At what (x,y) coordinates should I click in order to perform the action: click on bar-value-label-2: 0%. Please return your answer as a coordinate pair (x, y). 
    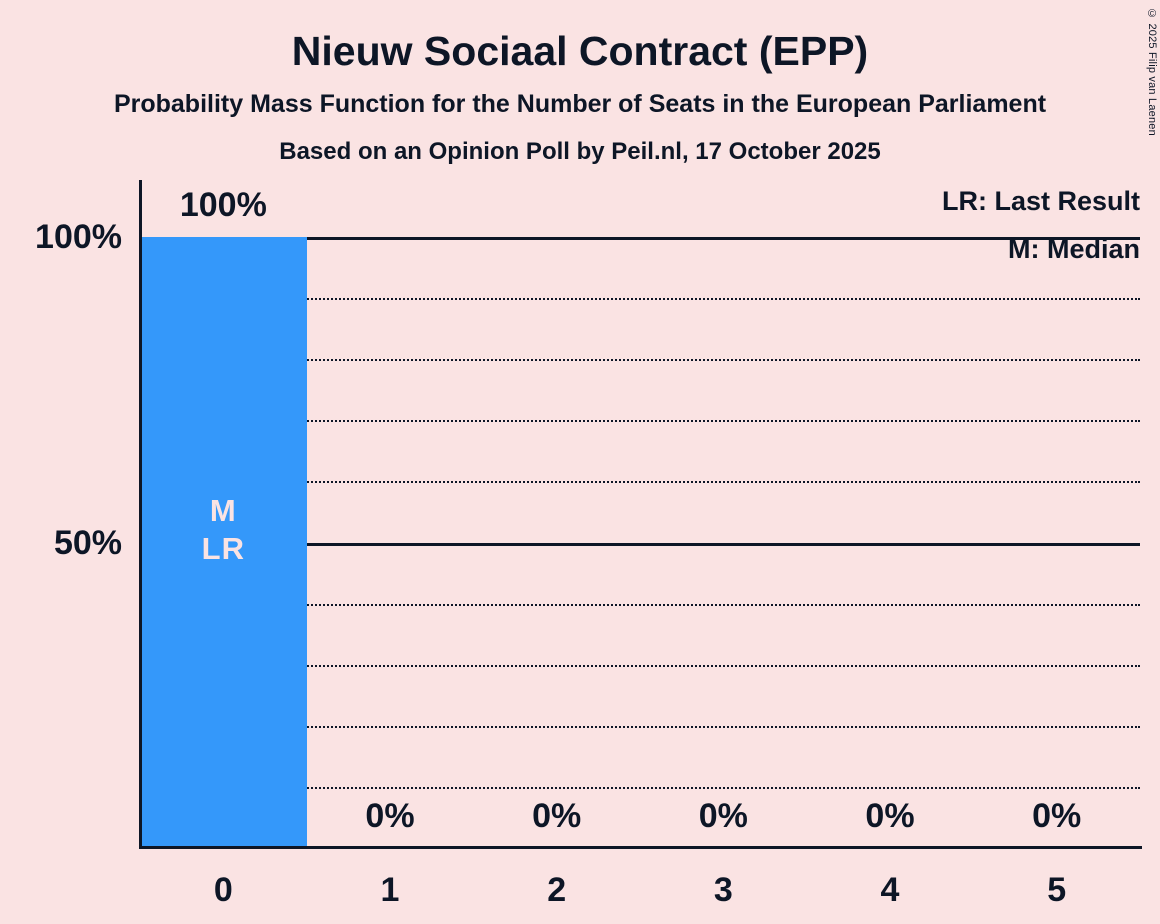
    Looking at the image, I should click on (557, 816).